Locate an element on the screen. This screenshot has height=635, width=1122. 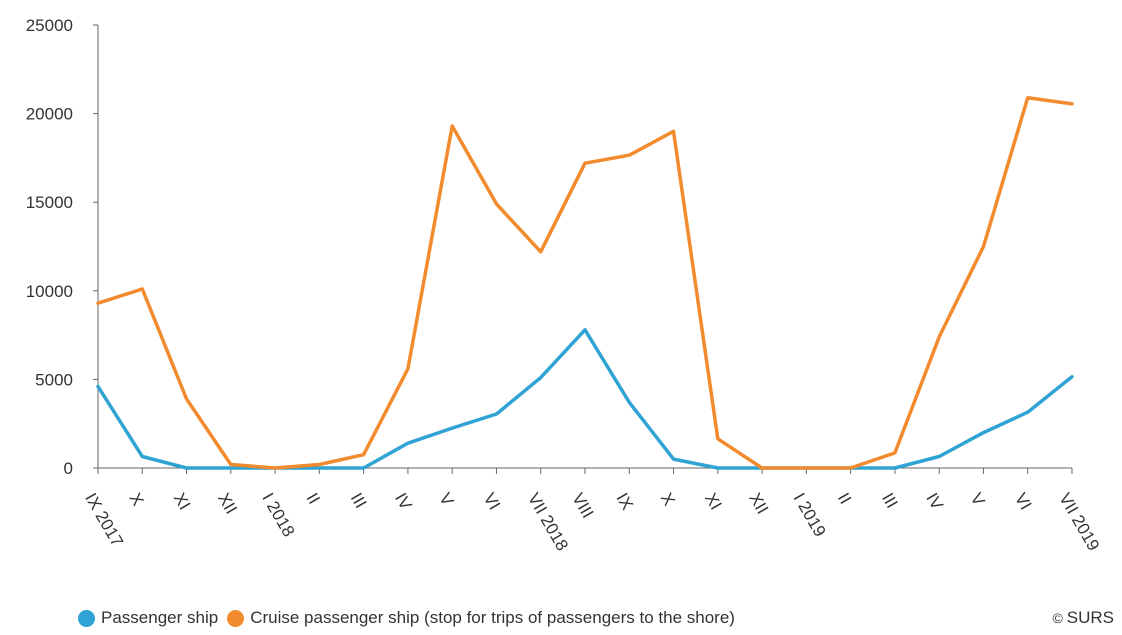
y-tick-label: 25000 is located at coordinates (49, 25).